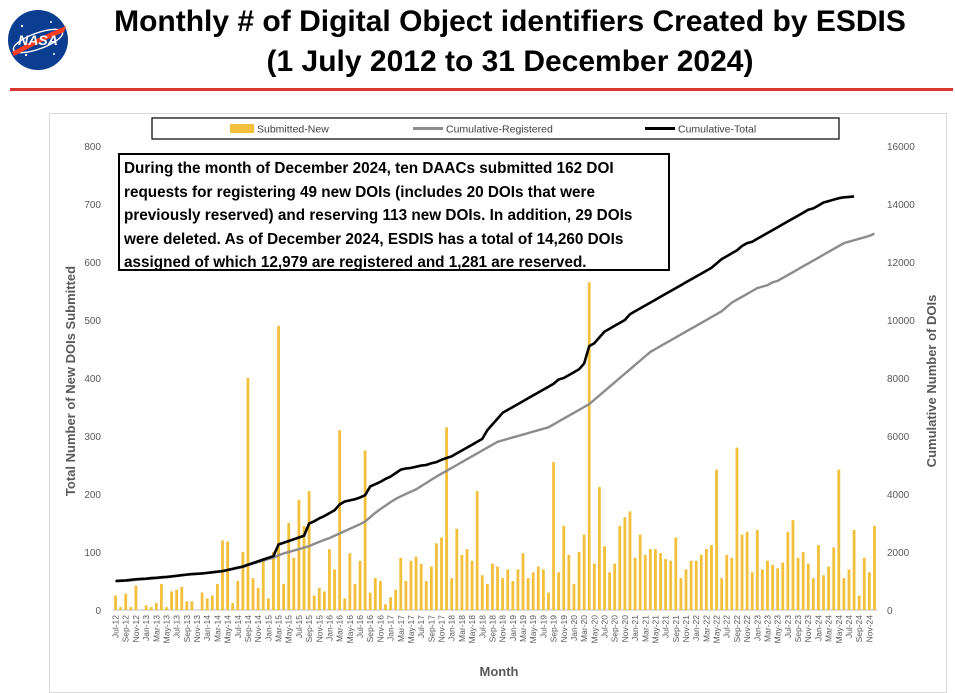 The width and height of the screenshot is (955, 693). I want to click on x-tick-label: Jul-24, so click(849, 626).